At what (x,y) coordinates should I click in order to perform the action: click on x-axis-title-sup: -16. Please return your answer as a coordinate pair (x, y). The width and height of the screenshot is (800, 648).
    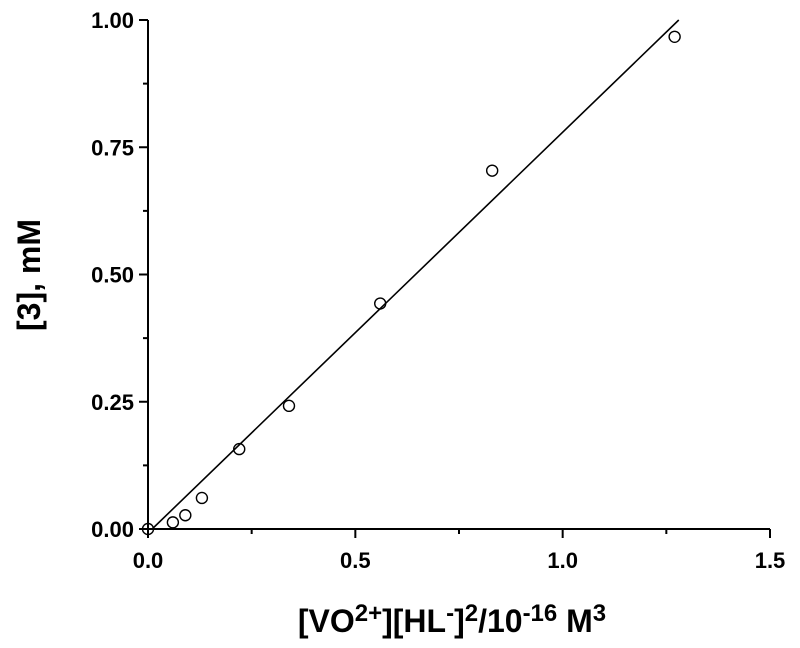
    Looking at the image, I should click on (540, 613).